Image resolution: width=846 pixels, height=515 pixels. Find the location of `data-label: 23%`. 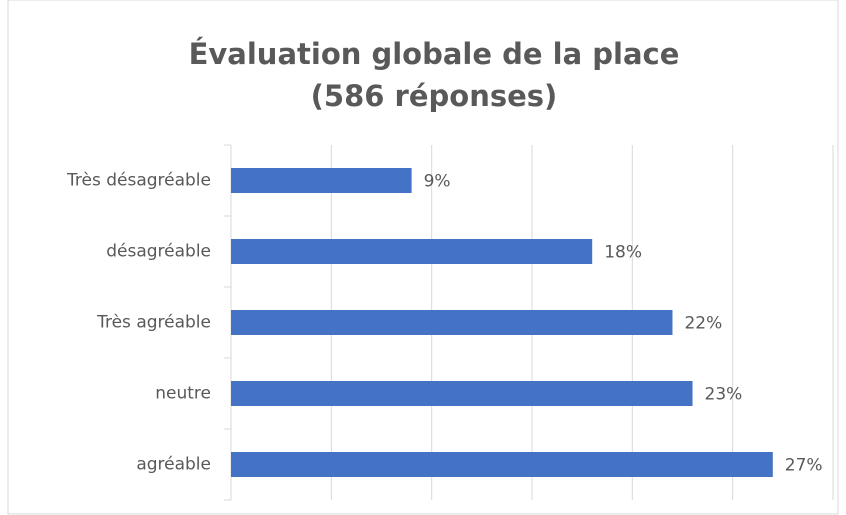

data-label: 23% is located at coordinates (724, 395).